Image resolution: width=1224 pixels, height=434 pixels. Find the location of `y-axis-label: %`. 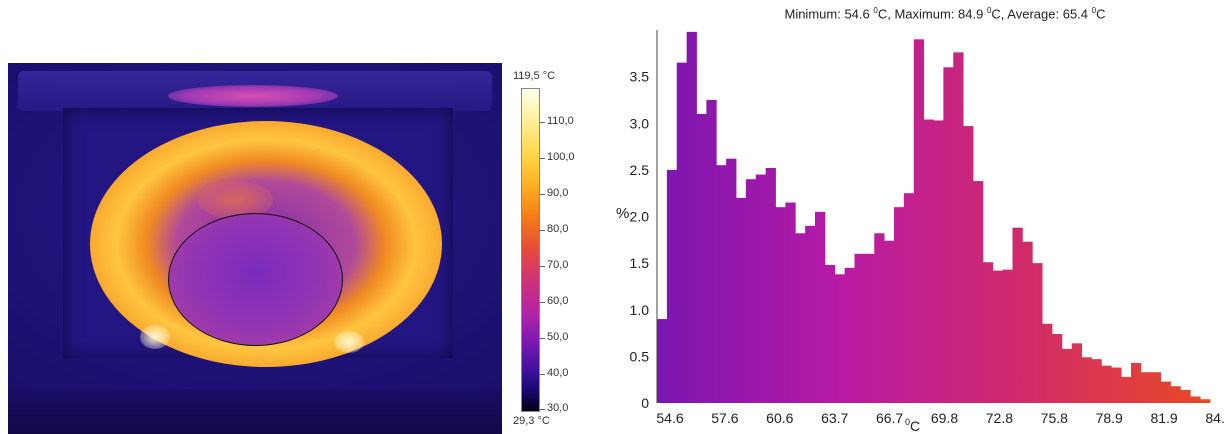

y-axis-label: % is located at coordinates (622, 213).